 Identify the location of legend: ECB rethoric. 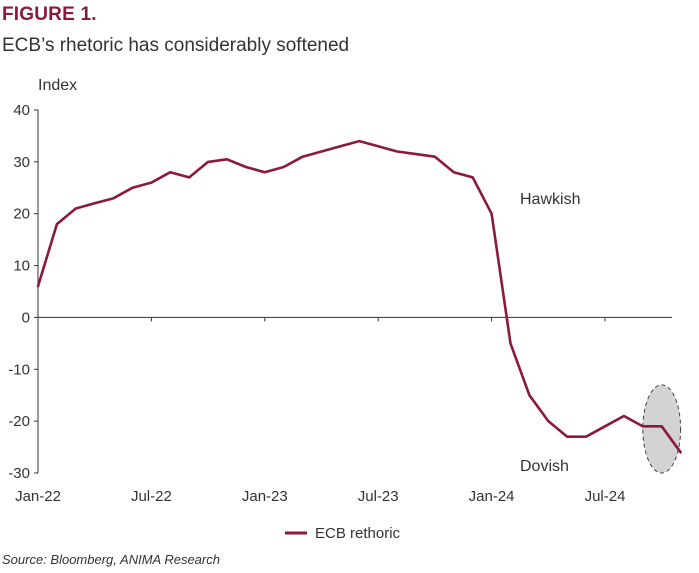
(343, 533).